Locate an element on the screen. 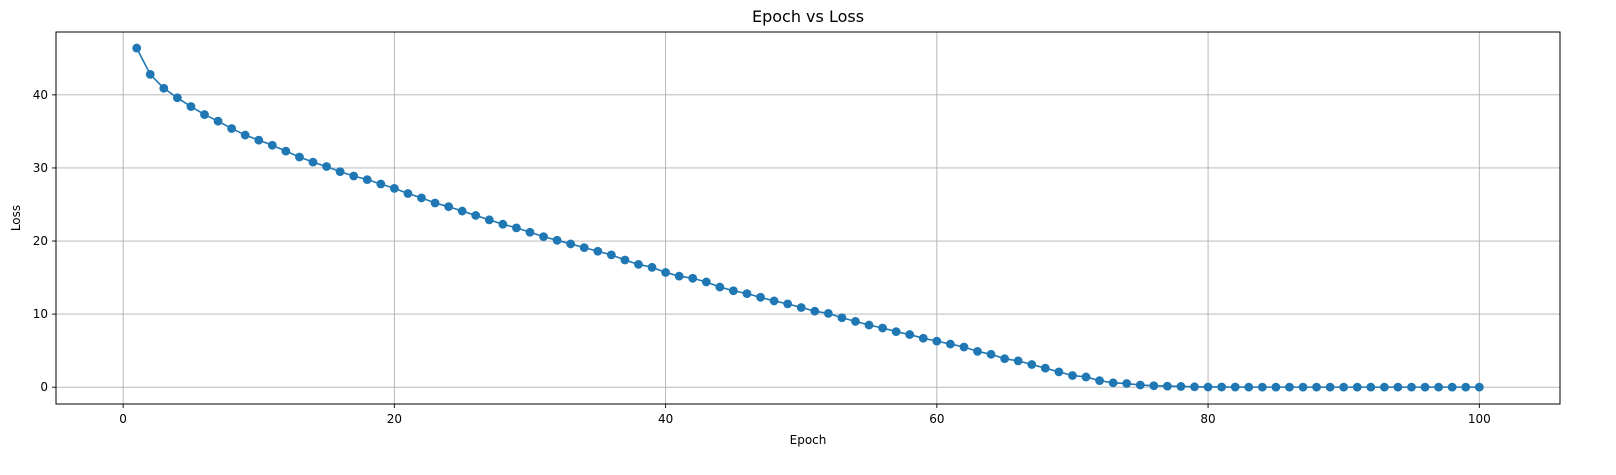  y-tick-label: 20 is located at coordinates (40, 241).